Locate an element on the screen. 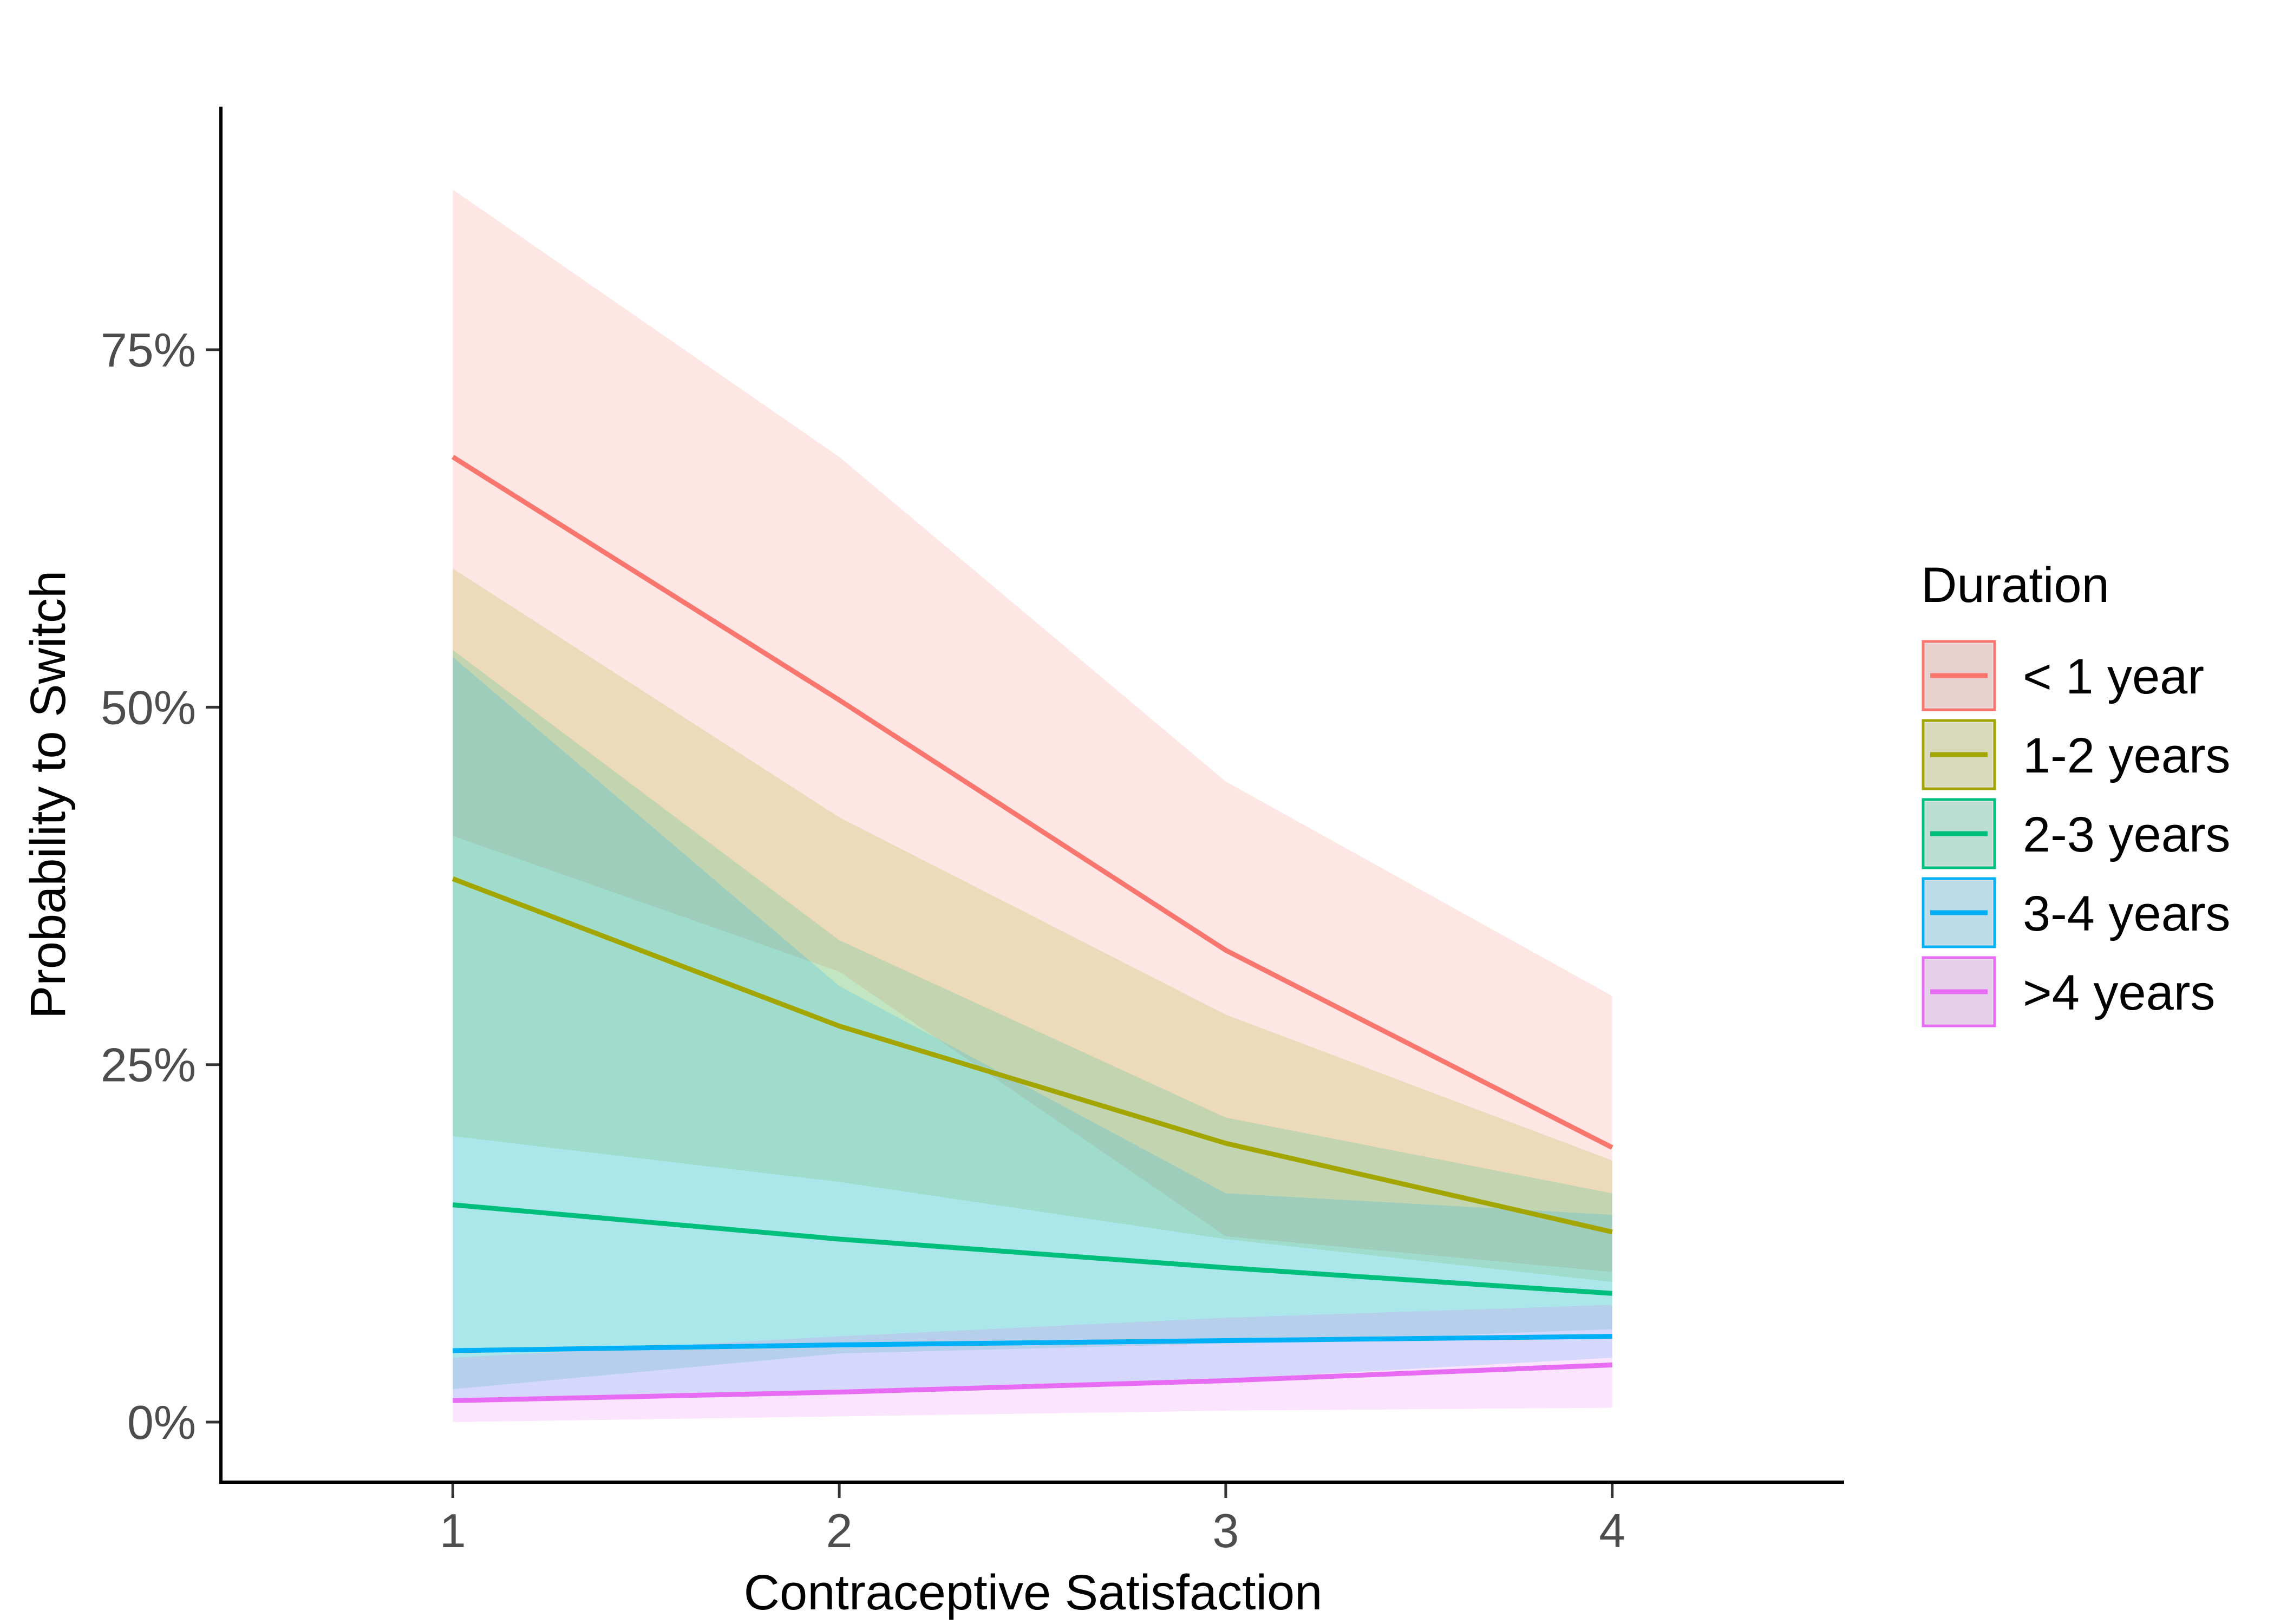 The width and height of the screenshot is (2274, 1624). legend-item: 1-2 years is located at coordinates (2076, 754).